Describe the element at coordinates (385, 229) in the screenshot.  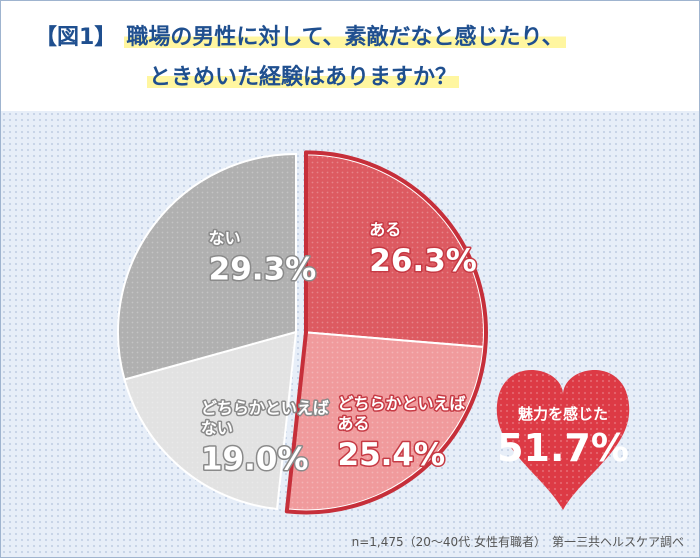
I see `slice-category-label-0-0: ある` at that location.